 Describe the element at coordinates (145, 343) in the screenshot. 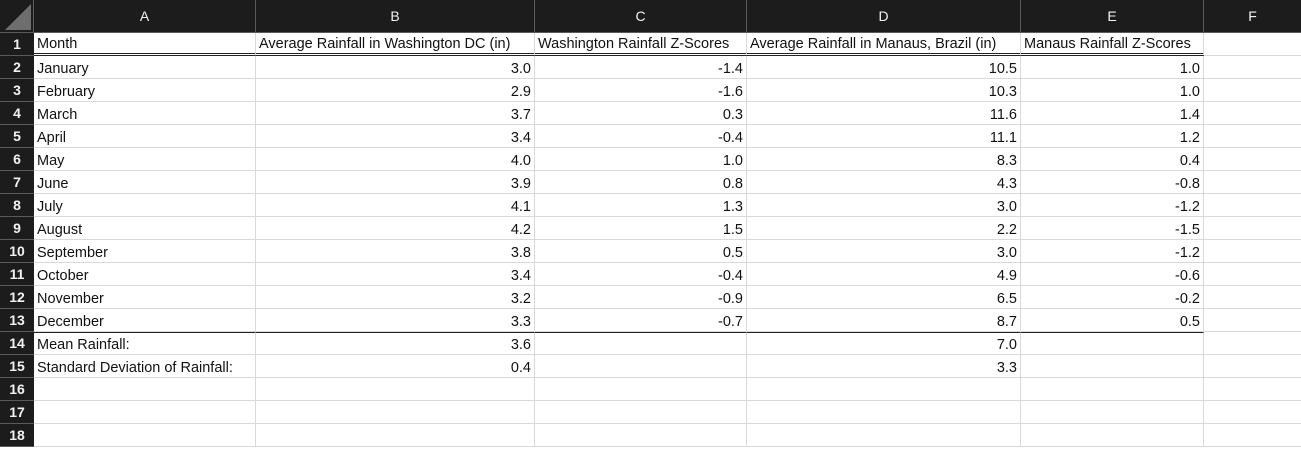

I see `cell-a14: Mean Rainfall:` at that location.